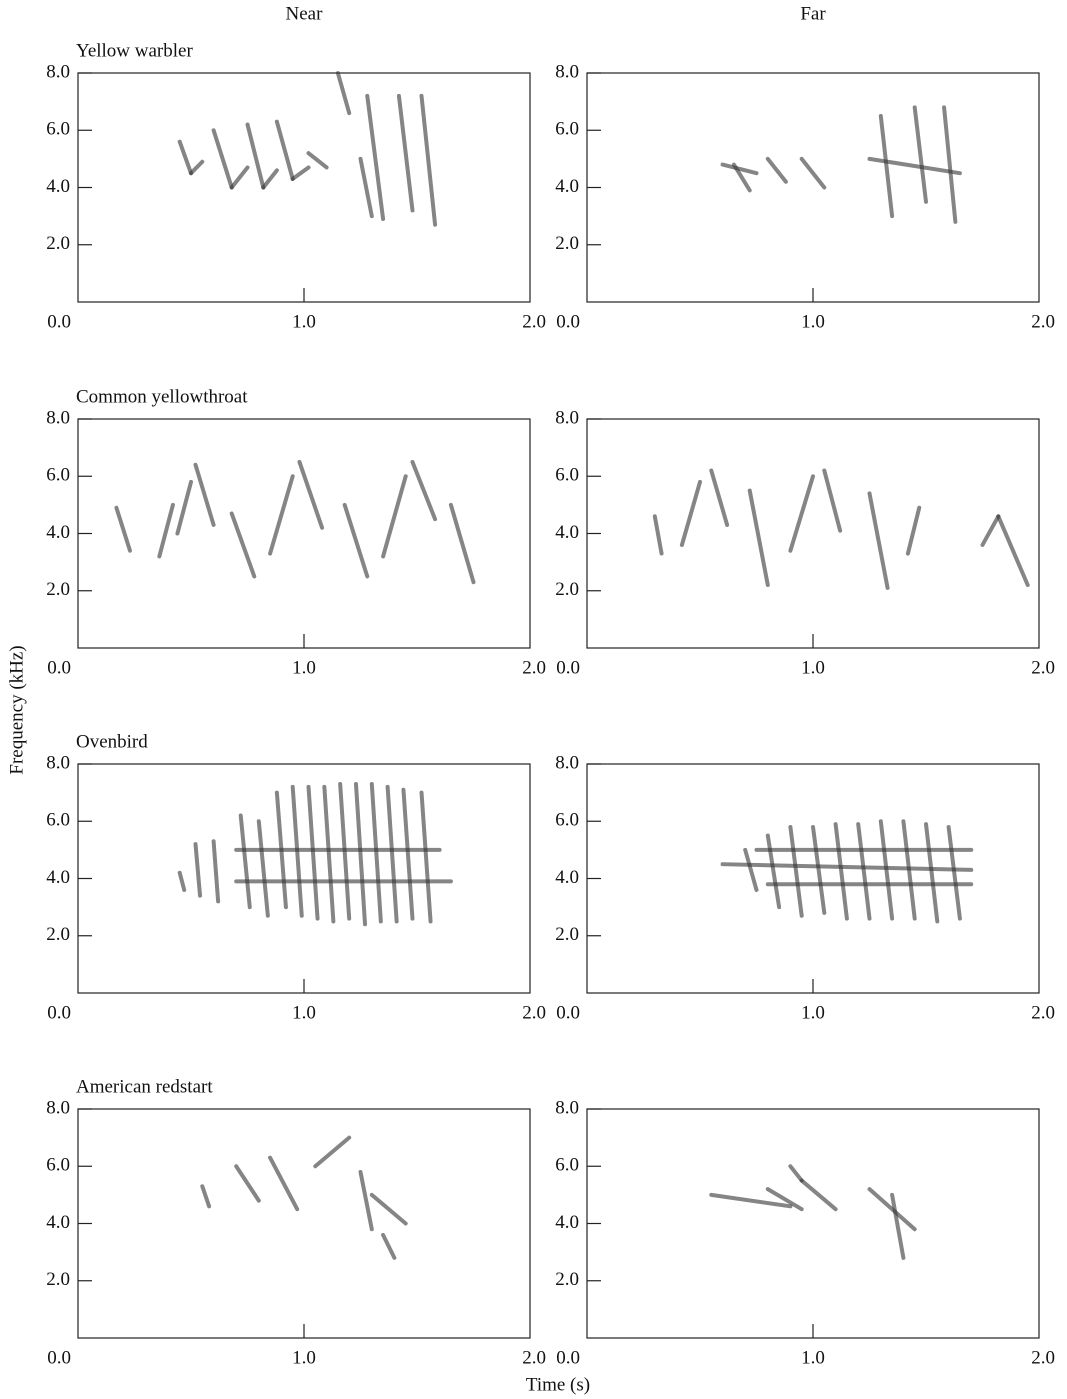 The image size is (1067, 1399). What do you see at coordinates (134, 50) in the screenshot?
I see `panel-title: Yellow warbler` at bounding box center [134, 50].